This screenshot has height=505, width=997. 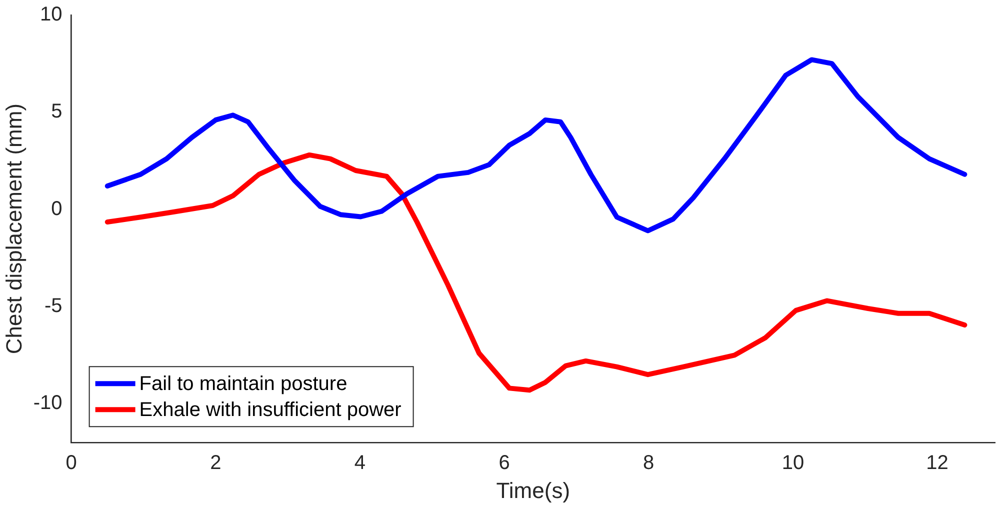 I want to click on y-tick-label: 5, so click(x=56, y=111).